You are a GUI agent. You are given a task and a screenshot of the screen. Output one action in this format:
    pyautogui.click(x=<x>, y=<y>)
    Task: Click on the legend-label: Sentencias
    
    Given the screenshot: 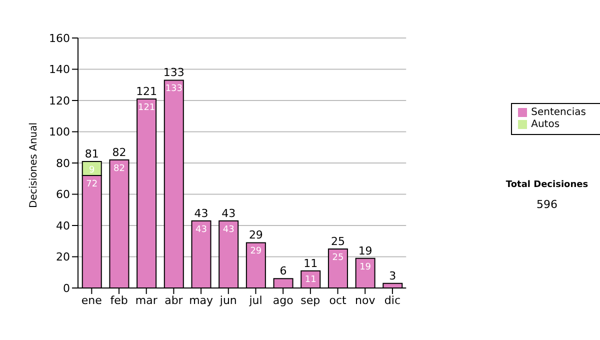 What is the action you would take?
    pyautogui.click(x=558, y=112)
    